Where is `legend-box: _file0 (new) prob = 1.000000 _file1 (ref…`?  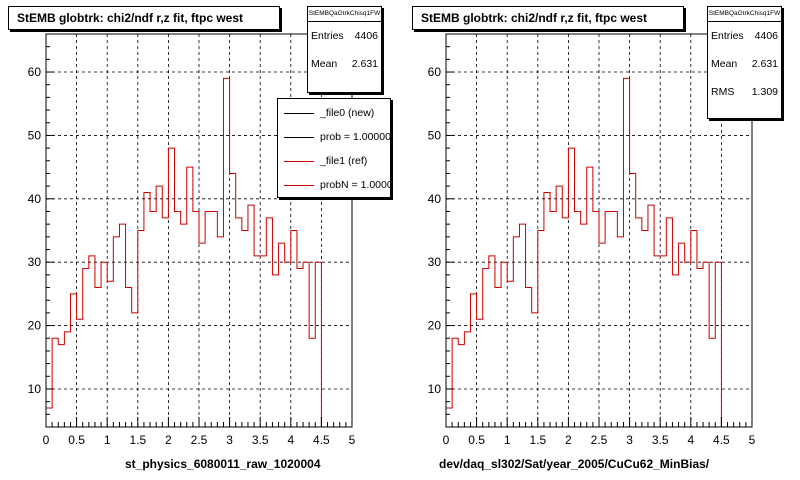
legend-box: _file0 (new) prob = 1.000000 _file1 (ref… is located at coordinates (334, 148).